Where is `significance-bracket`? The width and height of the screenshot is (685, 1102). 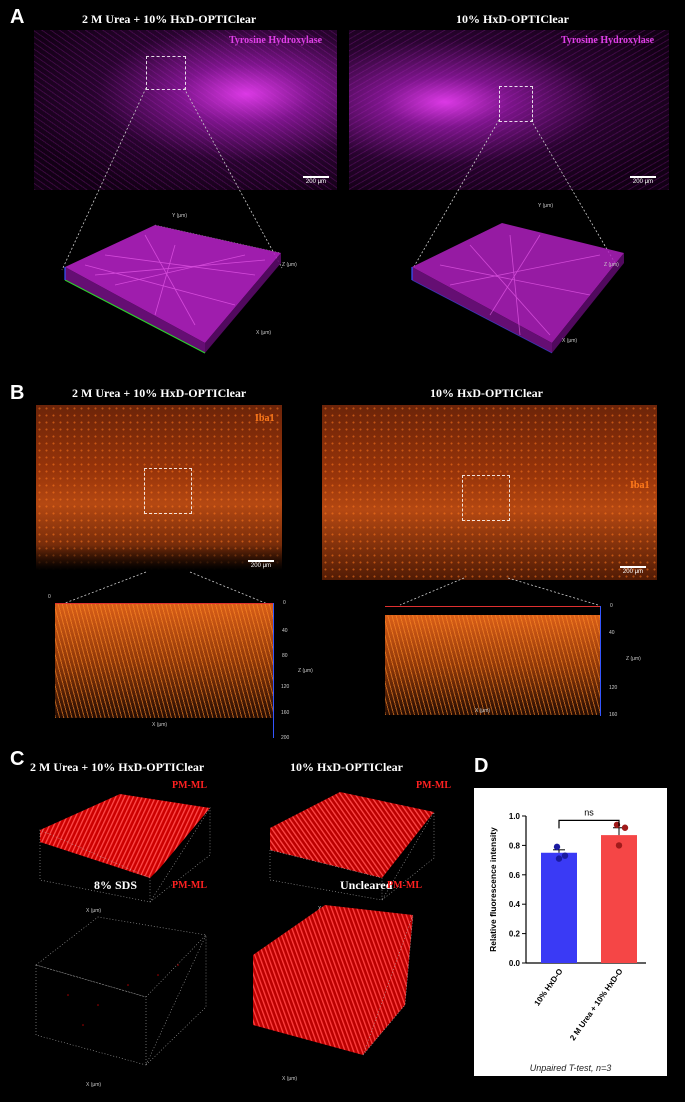 significance-bracket is located at coordinates (589, 824).